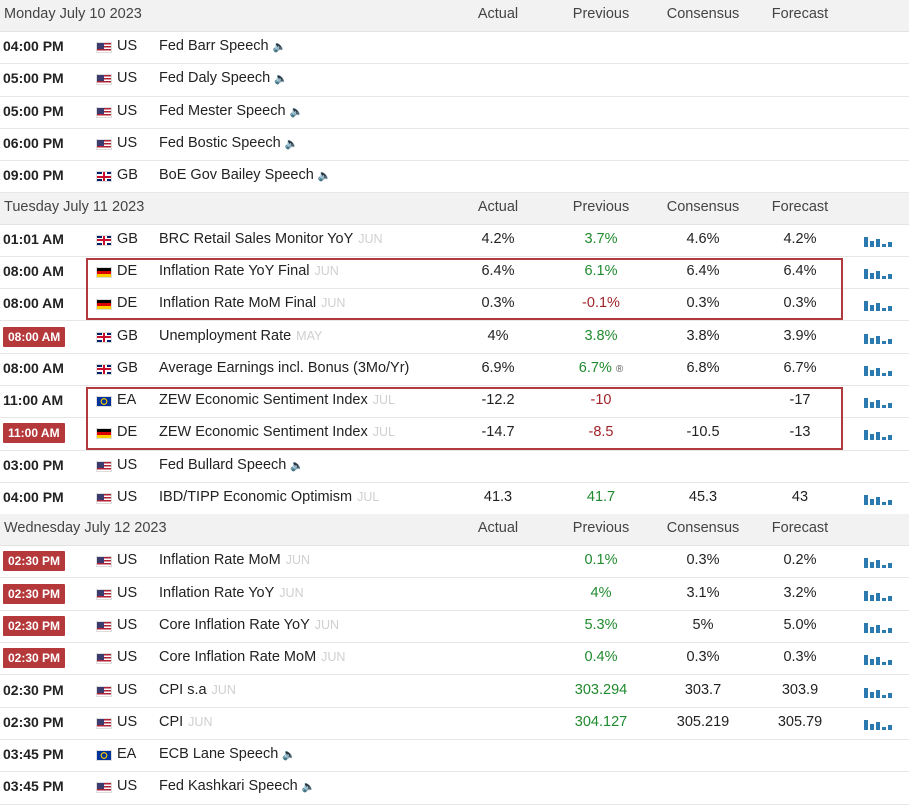 The height and width of the screenshot is (807, 909). What do you see at coordinates (33, 464) in the screenshot?
I see `time: 03:00 PM` at bounding box center [33, 464].